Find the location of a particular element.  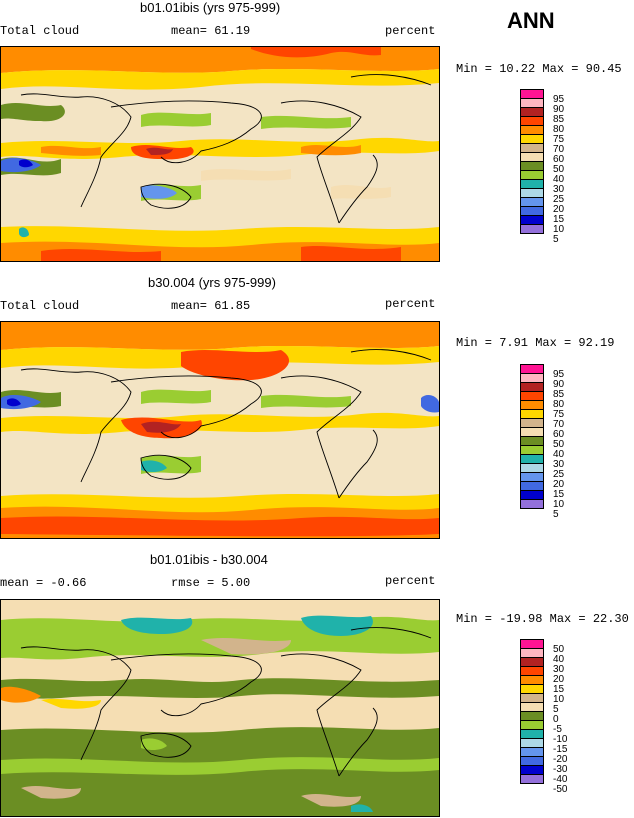

panel-1-colorbar is located at coordinates (532, 161).